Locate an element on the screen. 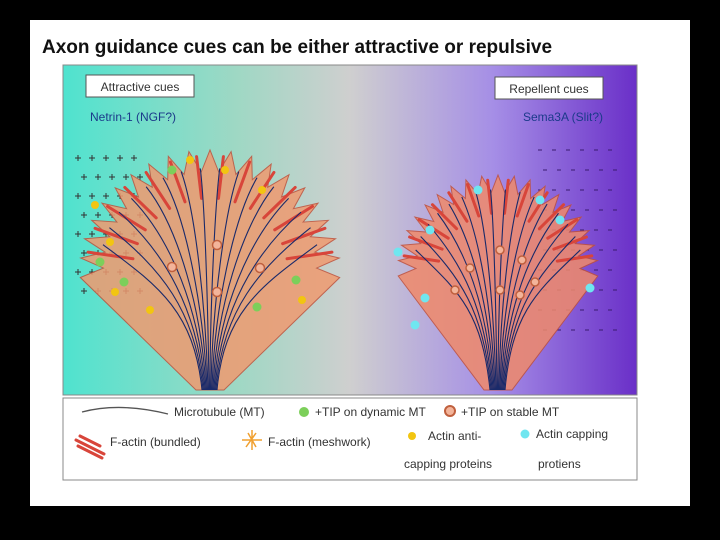 The image size is (720, 540). legend-meshwork-symbol is located at coordinates (252, 440).